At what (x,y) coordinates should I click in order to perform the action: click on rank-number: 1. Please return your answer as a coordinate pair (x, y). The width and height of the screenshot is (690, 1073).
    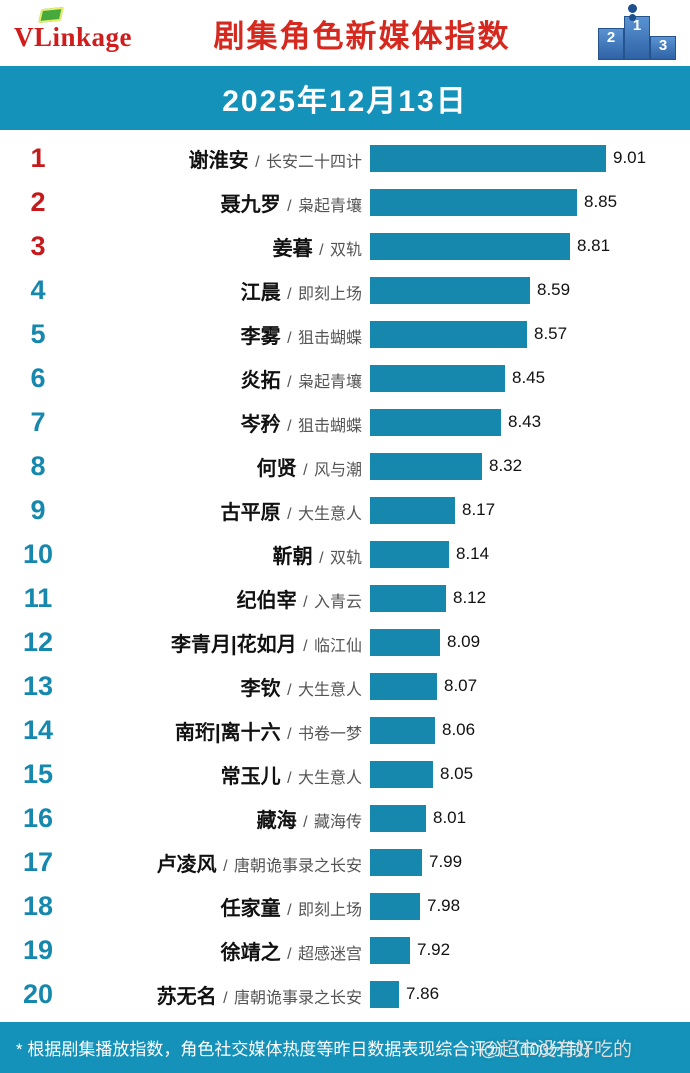
    Looking at the image, I should click on (38, 157).